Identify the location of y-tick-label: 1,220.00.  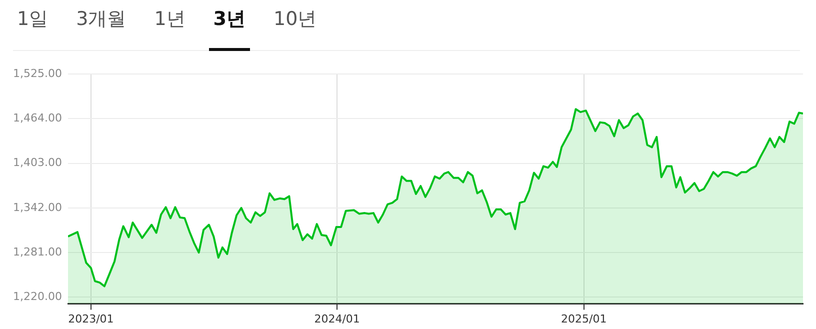
(37, 297).